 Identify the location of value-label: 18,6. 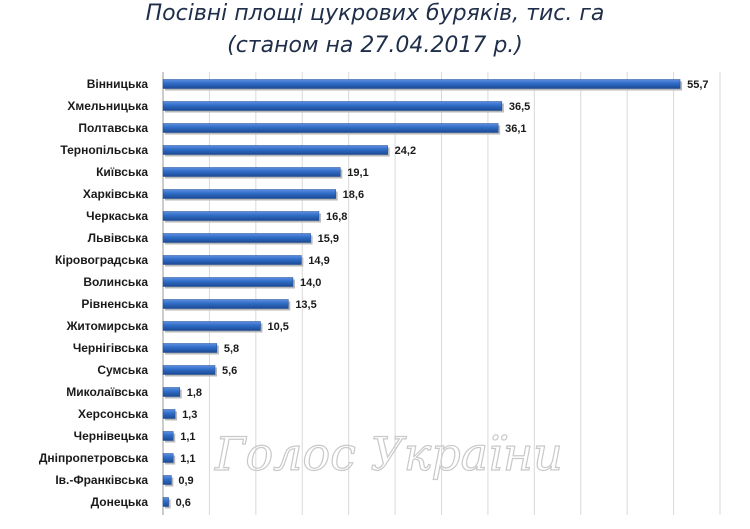
(353, 195).